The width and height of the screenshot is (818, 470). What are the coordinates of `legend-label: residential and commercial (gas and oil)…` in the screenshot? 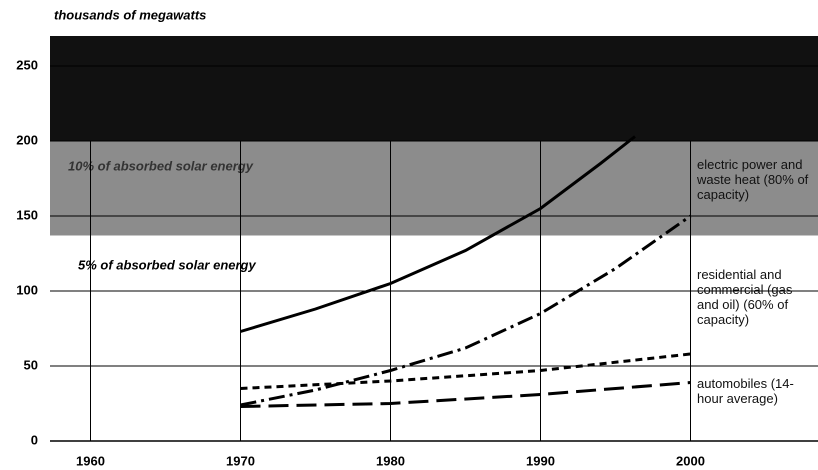 It's located at (745, 297).